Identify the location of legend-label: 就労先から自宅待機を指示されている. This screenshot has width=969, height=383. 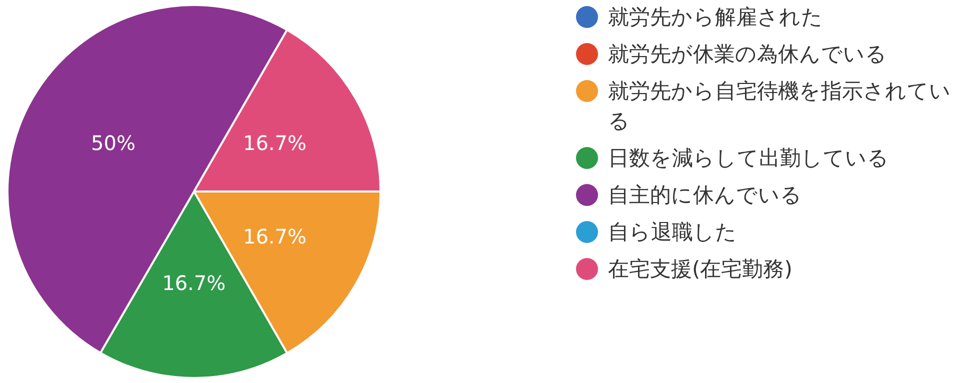
(780, 106).